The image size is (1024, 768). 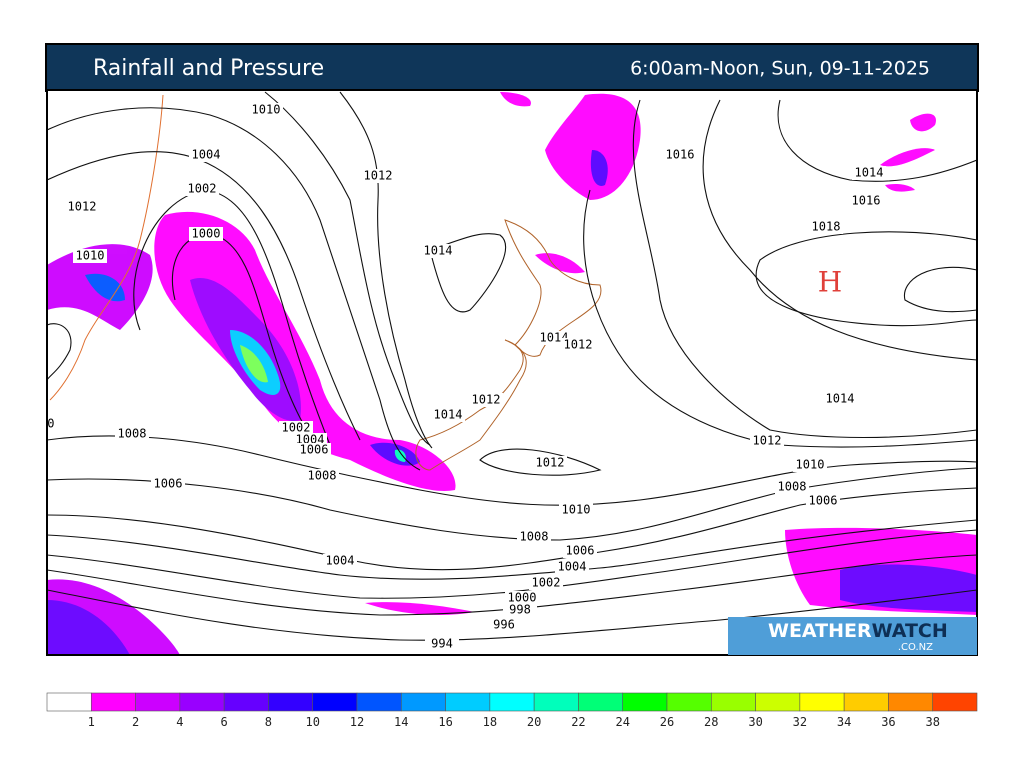 What do you see at coordinates (445, 722) in the screenshot?
I see `legend-label: 16` at bounding box center [445, 722].